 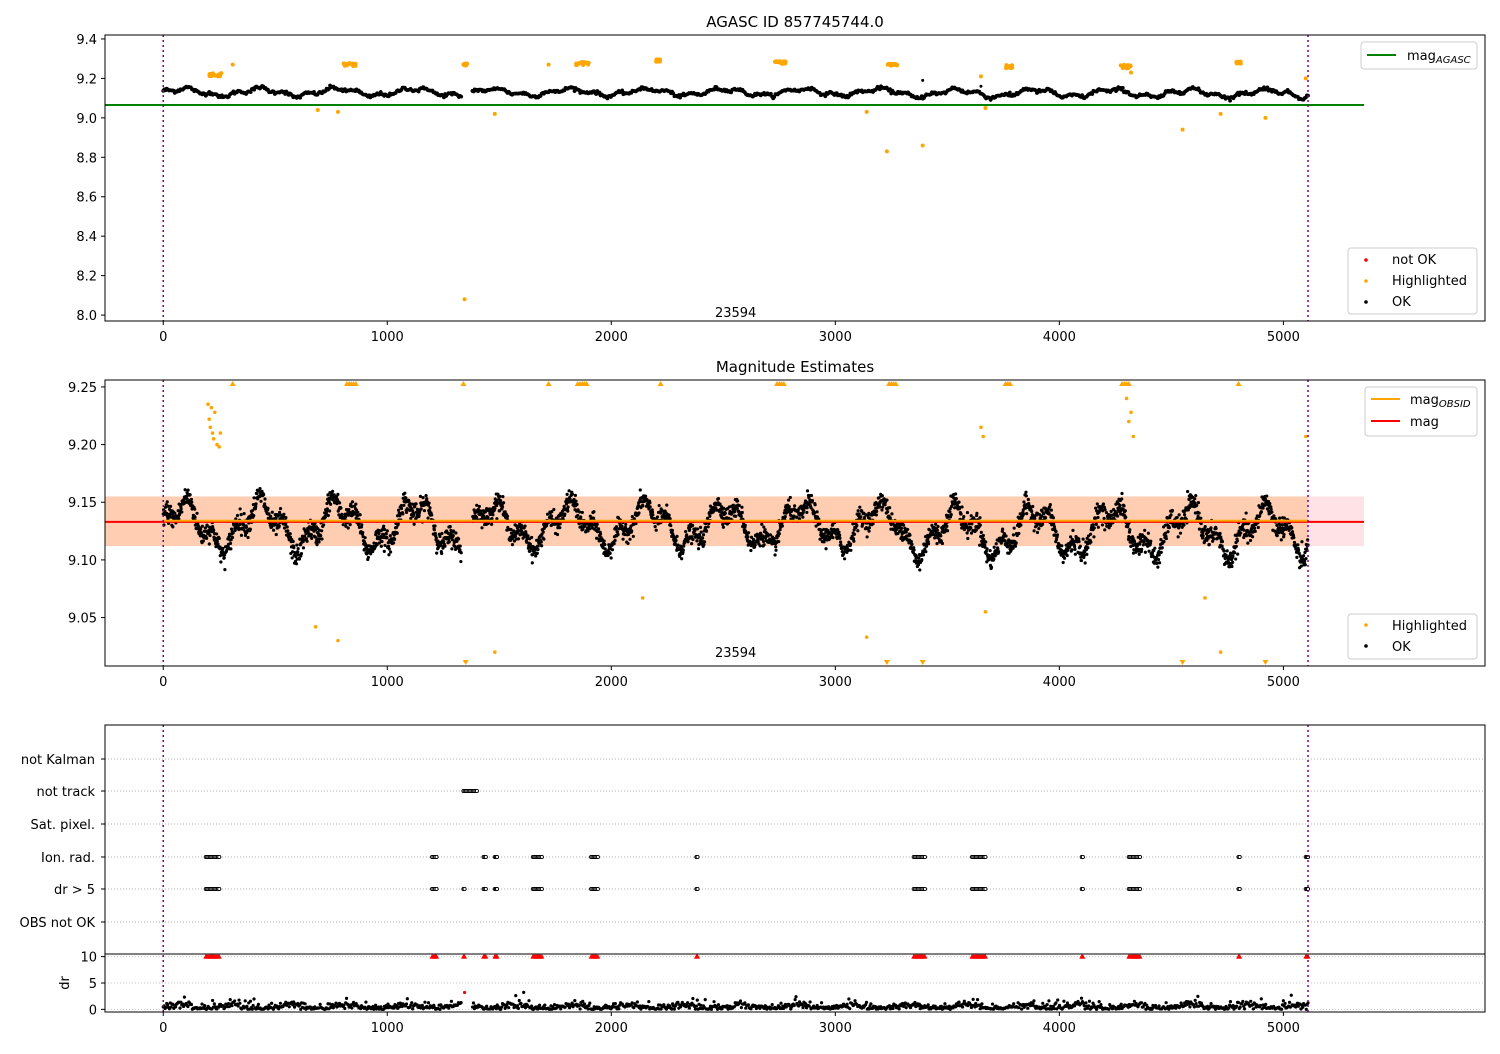 I want to click on dr-axis-label: dr, so click(x=65, y=983).